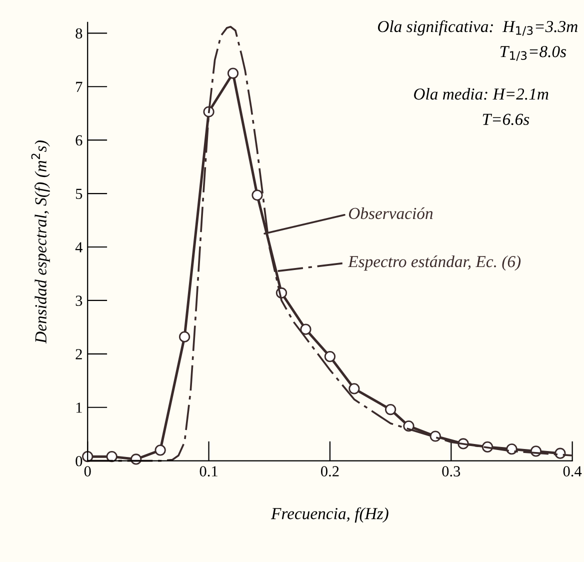 This screenshot has width=584, height=562. I want to click on y-tick-label: 0, so click(79, 461).